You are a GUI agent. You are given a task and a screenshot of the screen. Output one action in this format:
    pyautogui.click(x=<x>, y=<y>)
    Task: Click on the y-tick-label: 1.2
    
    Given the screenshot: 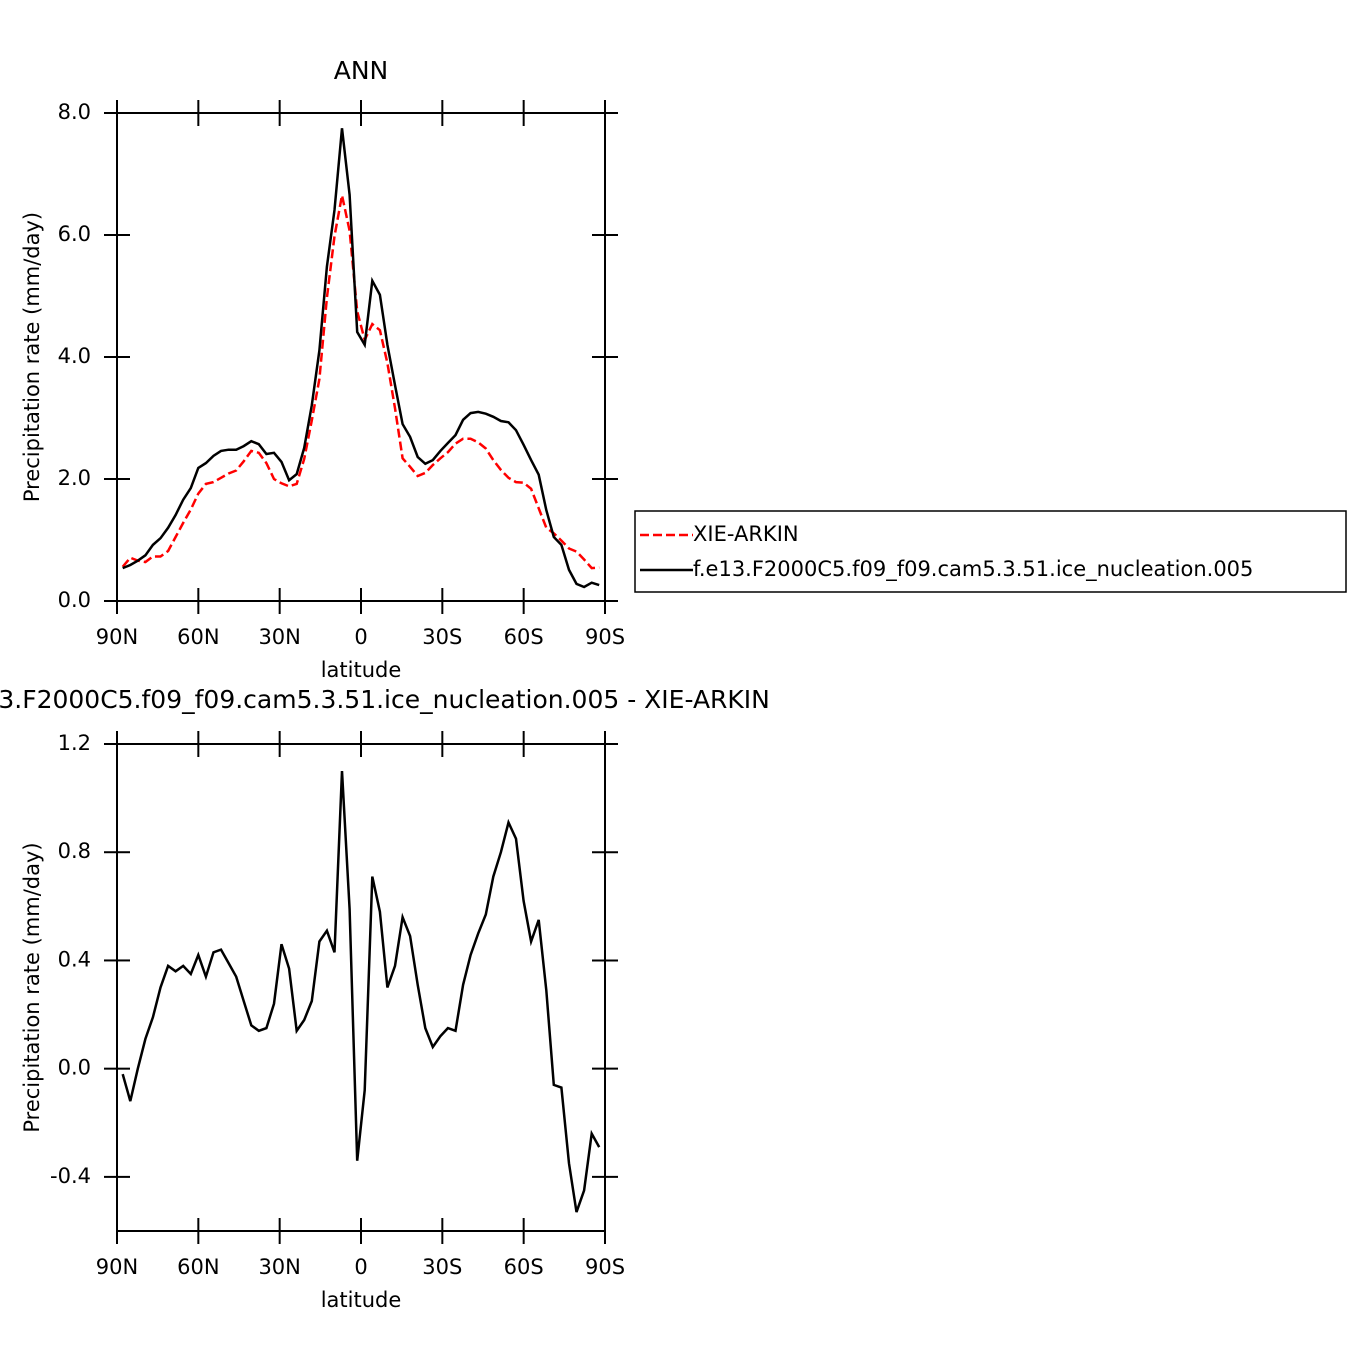 What is the action you would take?
    pyautogui.click(x=74, y=743)
    